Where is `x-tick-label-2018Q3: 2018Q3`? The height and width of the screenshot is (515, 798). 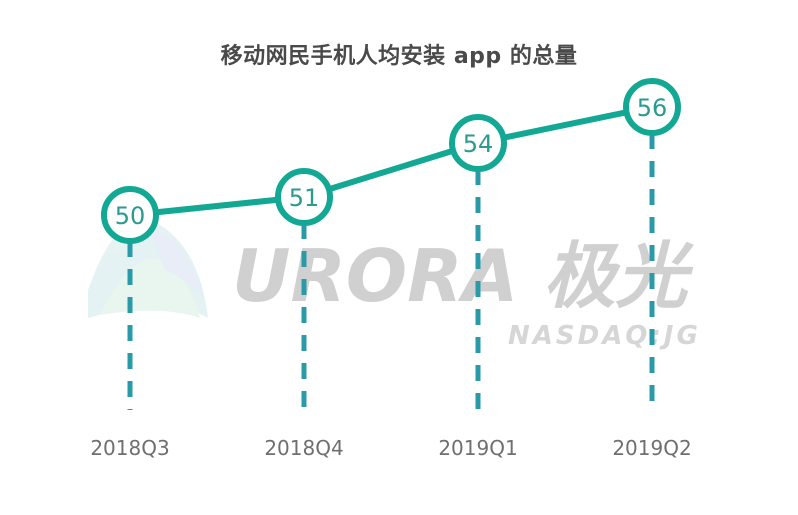 x-tick-label-2018Q3: 2018Q3 is located at coordinates (129, 448).